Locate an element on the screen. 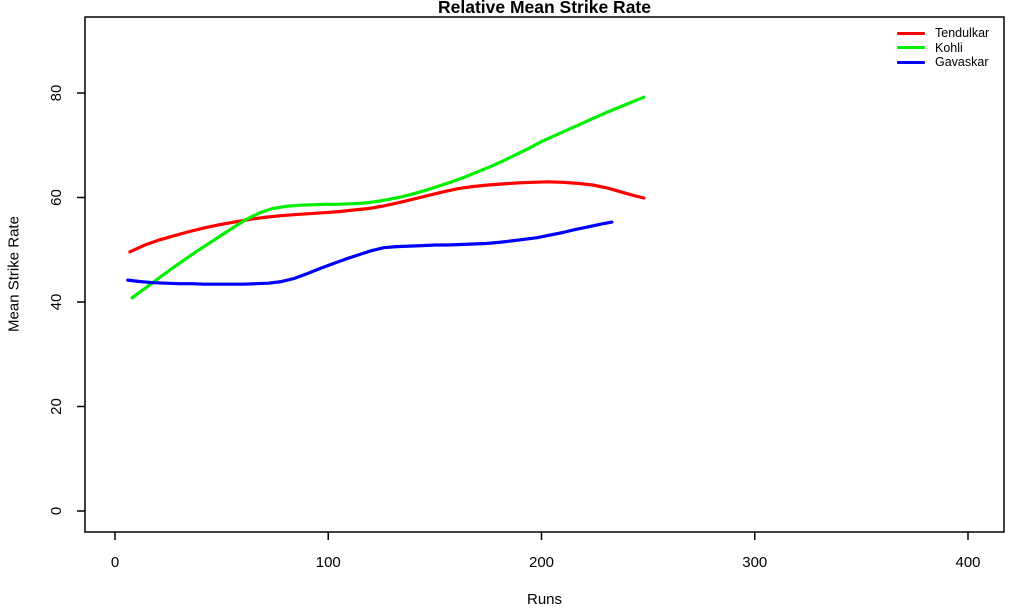  x-tick-label: 300 is located at coordinates (754, 562).